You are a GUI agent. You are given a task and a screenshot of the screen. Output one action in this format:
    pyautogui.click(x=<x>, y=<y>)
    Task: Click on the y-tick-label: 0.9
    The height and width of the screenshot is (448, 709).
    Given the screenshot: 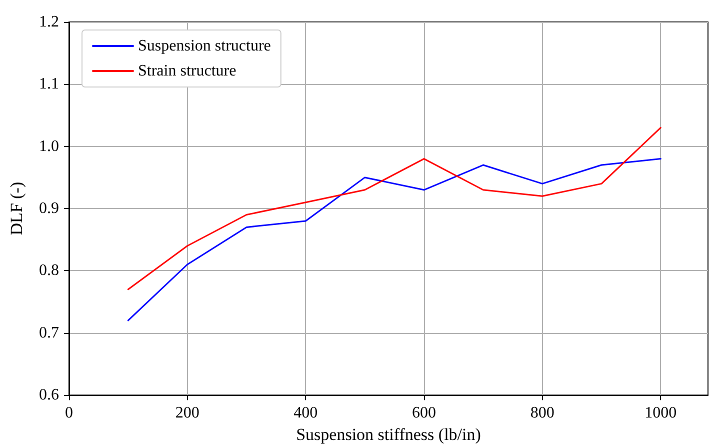 What is the action you would take?
    pyautogui.click(x=49, y=209)
    